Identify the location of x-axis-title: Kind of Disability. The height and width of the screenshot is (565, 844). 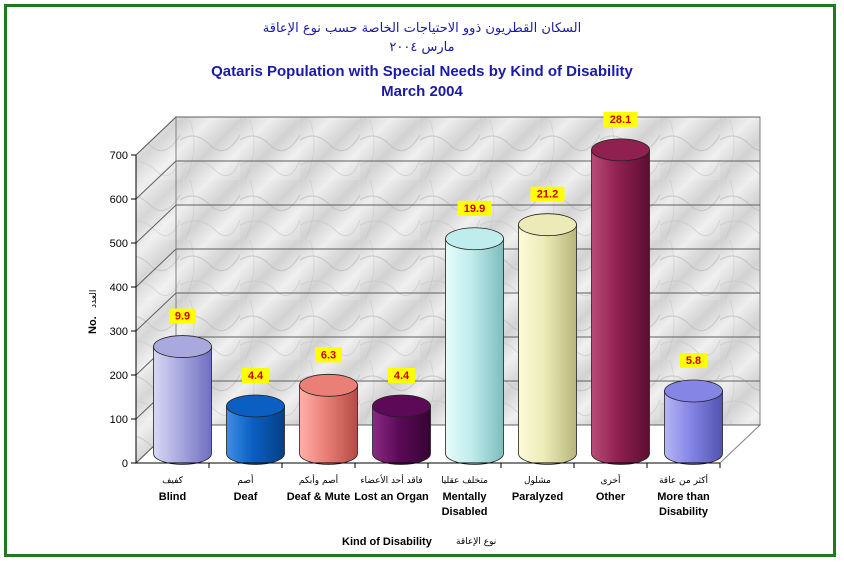
(387, 542).